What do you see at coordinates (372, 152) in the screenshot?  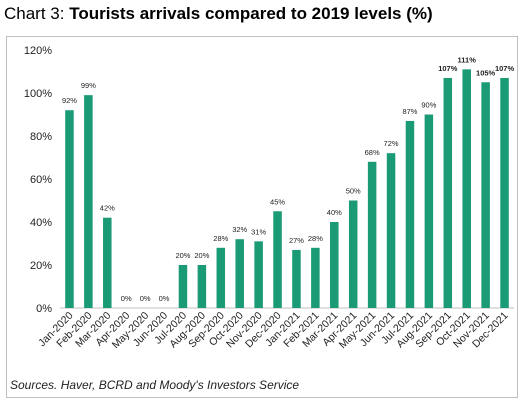 I see `data-label: 68%` at bounding box center [372, 152].